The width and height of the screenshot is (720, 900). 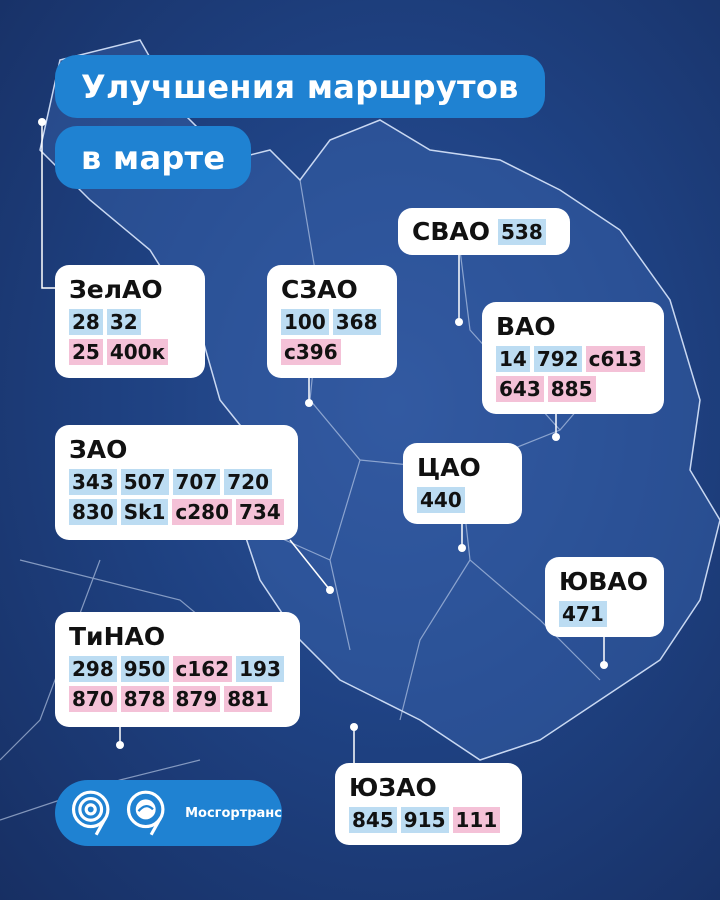 I want to click on route-chip-new: 111, so click(x=476, y=820).